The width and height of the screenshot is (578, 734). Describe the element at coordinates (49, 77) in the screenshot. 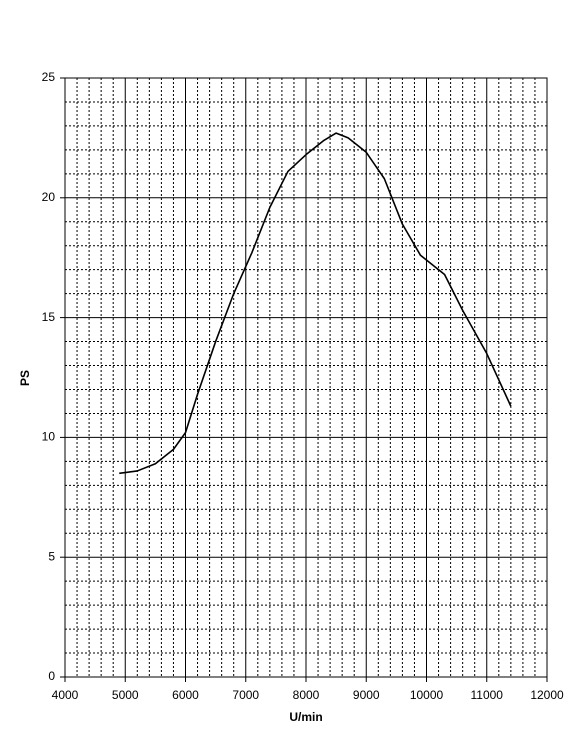

I see `y-tick-label: 25` at that location.